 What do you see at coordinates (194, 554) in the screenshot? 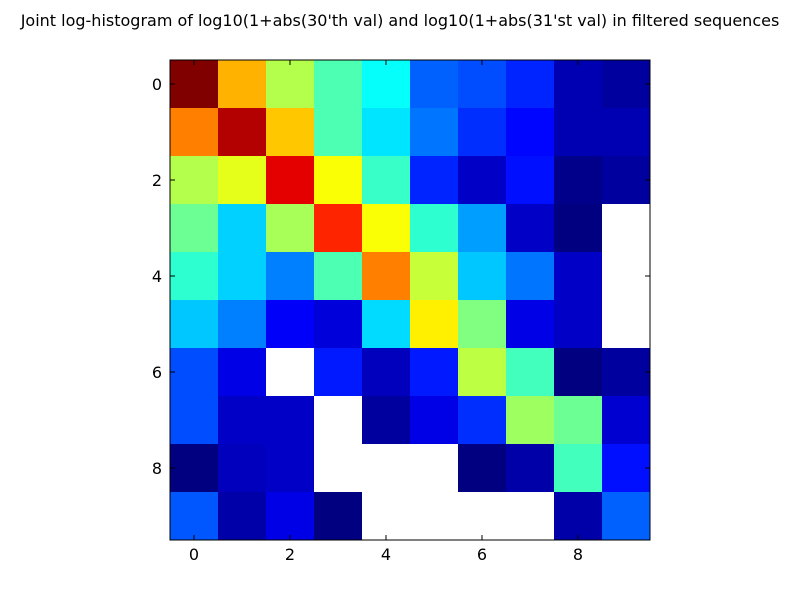
I see `x-tick-label: 0` at bounding box center [194, 554].